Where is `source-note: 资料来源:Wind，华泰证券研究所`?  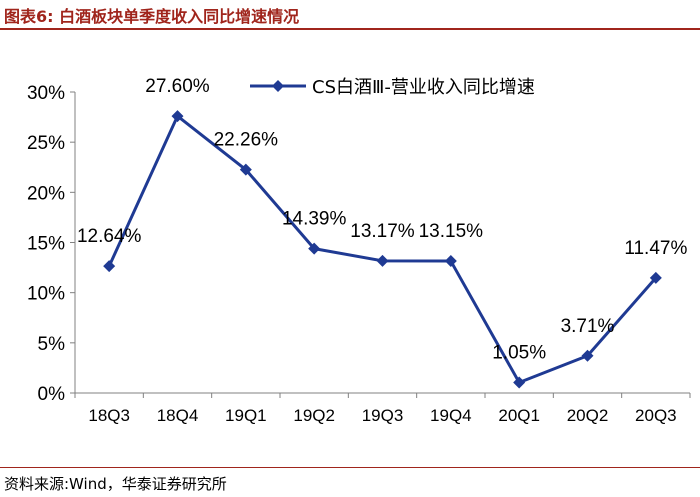
source-note: 资料来源:Wind，华泰证券研究所 is located at coordinates (115, 484).